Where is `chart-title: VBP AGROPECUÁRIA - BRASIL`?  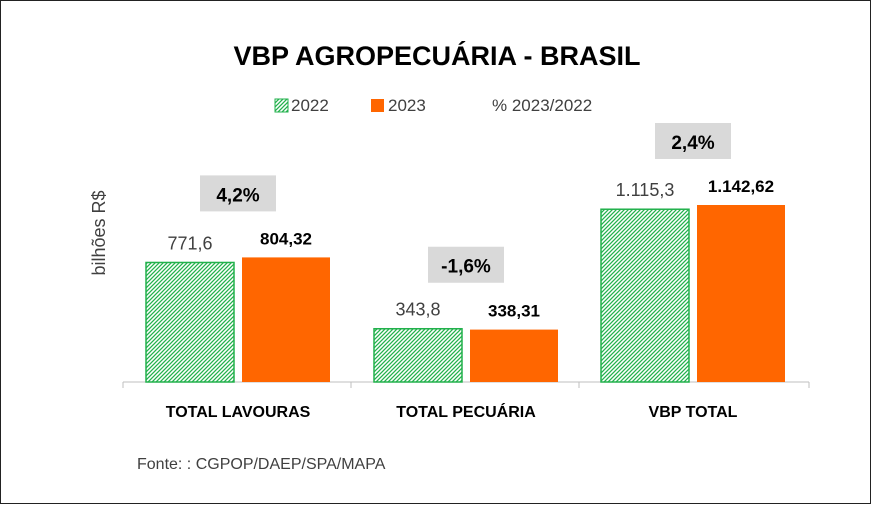
chart-title: VBP AGROPECUÁRIA - BRASIL is located at coordinates (436, 55).